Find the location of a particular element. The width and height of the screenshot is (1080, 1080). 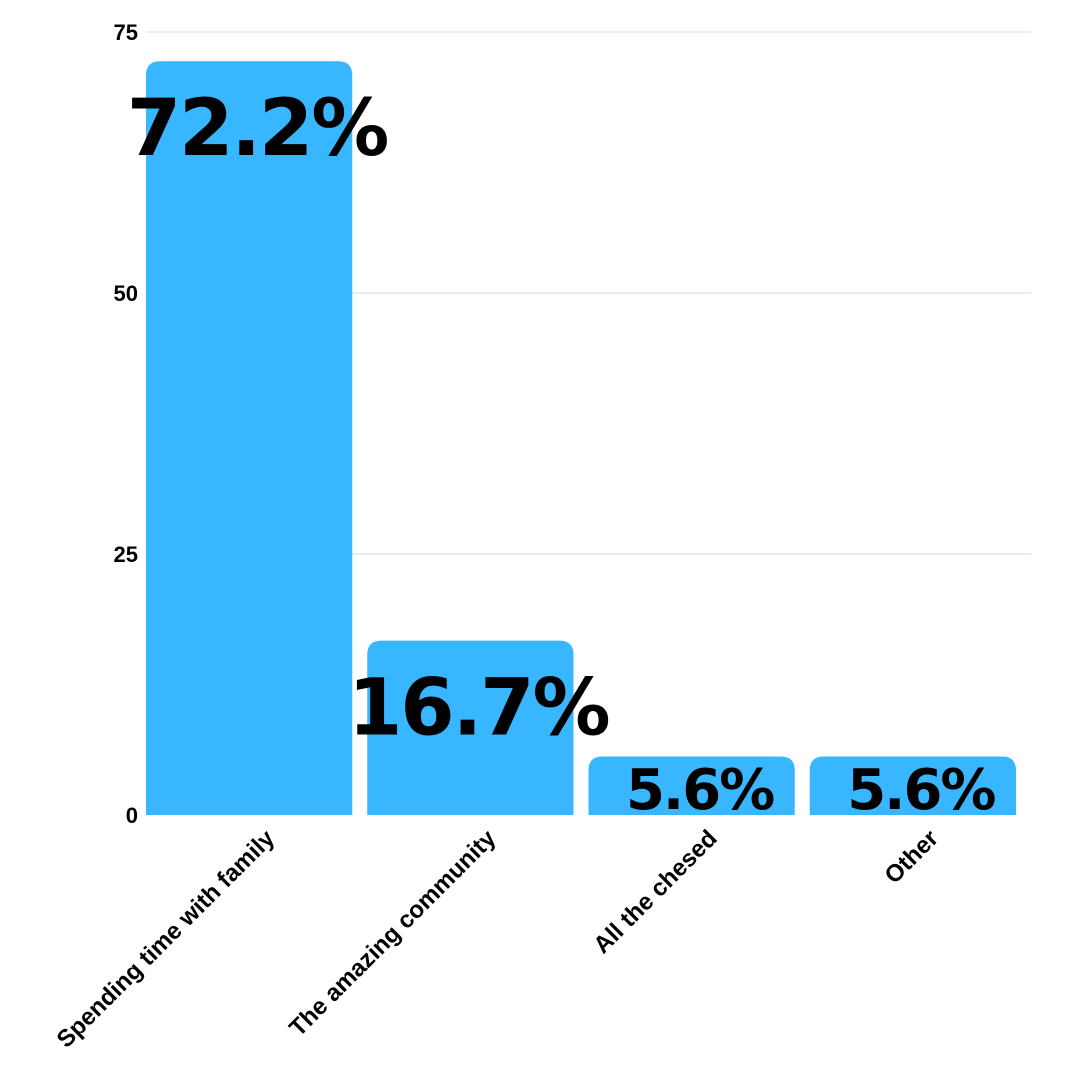

x-tick-label: Spending time with family is located at coordinates (166, 938).